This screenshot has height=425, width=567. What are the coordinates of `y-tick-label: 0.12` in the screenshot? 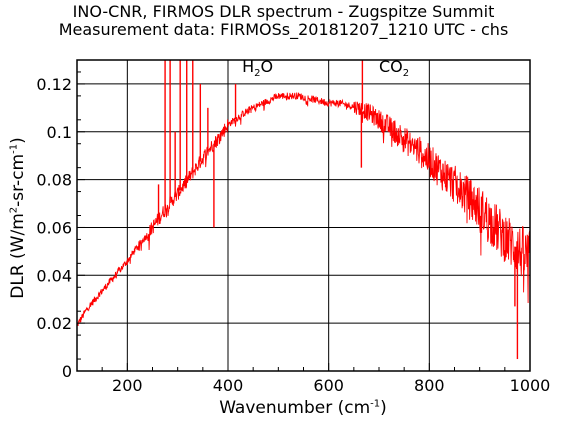 It's located at (54, 84).